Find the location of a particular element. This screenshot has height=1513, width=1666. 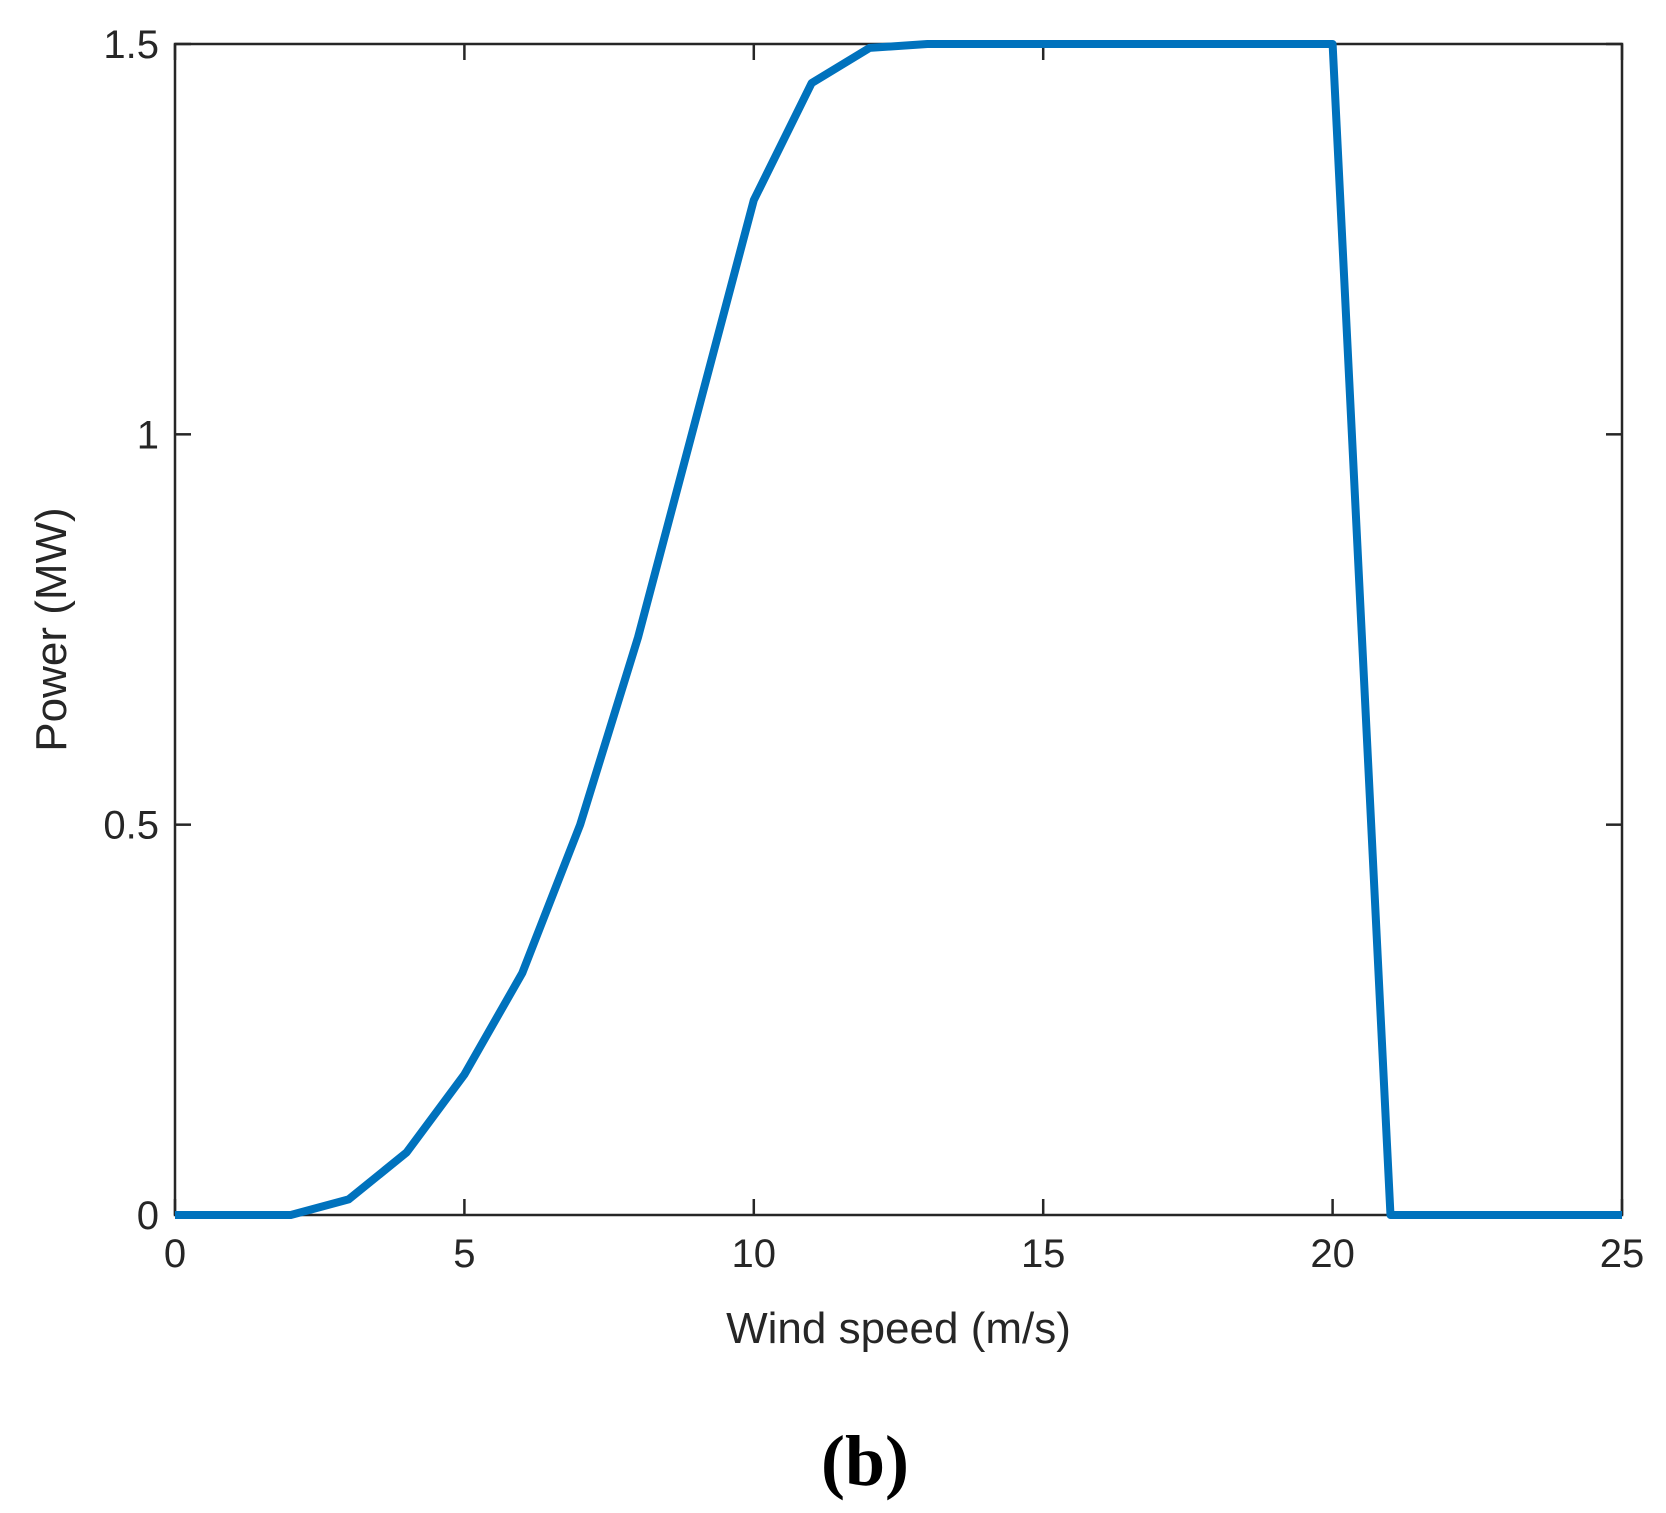

x-tick-label: 10 is located at coordinates (754, 1254).